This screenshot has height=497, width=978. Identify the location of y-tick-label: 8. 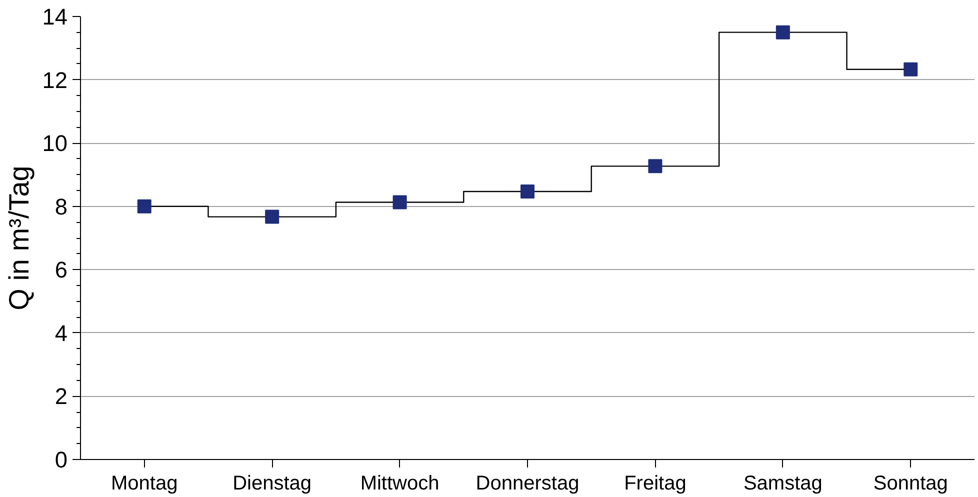
(61, 206).